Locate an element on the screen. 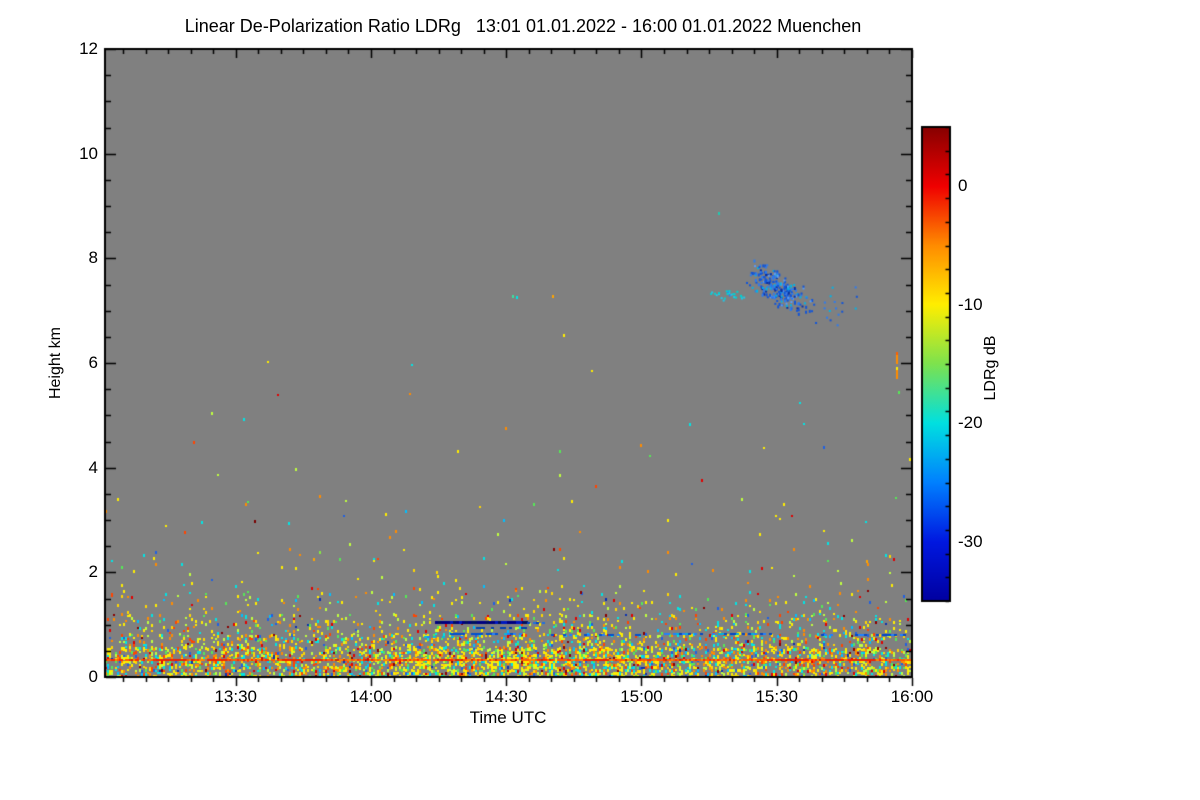  y-tick-label: 2 is located at coordinates (93, 572).